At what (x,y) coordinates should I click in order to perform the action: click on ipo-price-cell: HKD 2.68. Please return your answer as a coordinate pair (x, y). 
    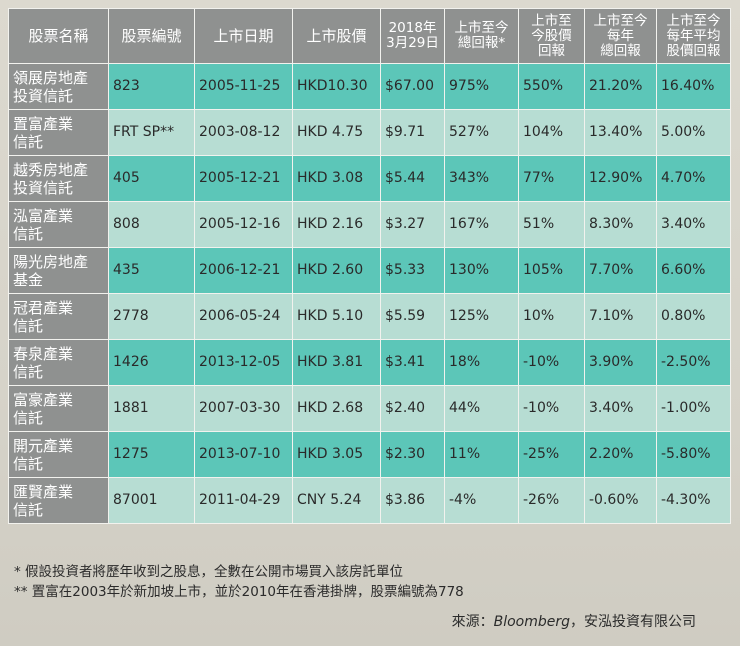
    Looking at the image, I should click on (336, 408).